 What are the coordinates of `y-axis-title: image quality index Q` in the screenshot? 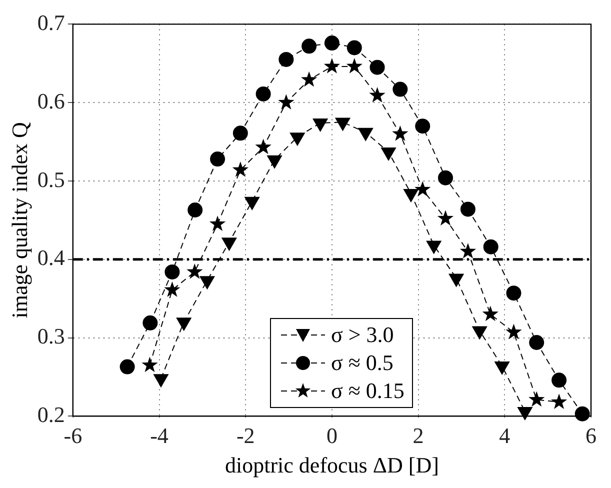 It's located at (19, 220).